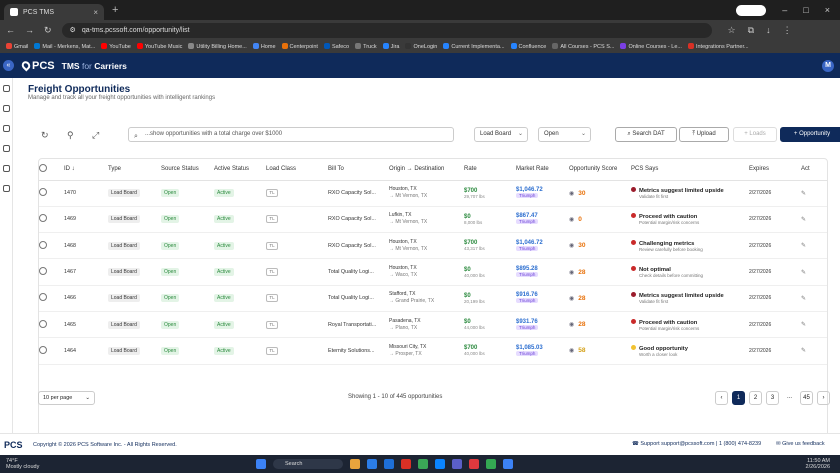 The image size is (840, 473). What do you see at coordinates (264, 46) in the screenshot?
I see `bookmark-item: Home` at bounding box center [264, 46].